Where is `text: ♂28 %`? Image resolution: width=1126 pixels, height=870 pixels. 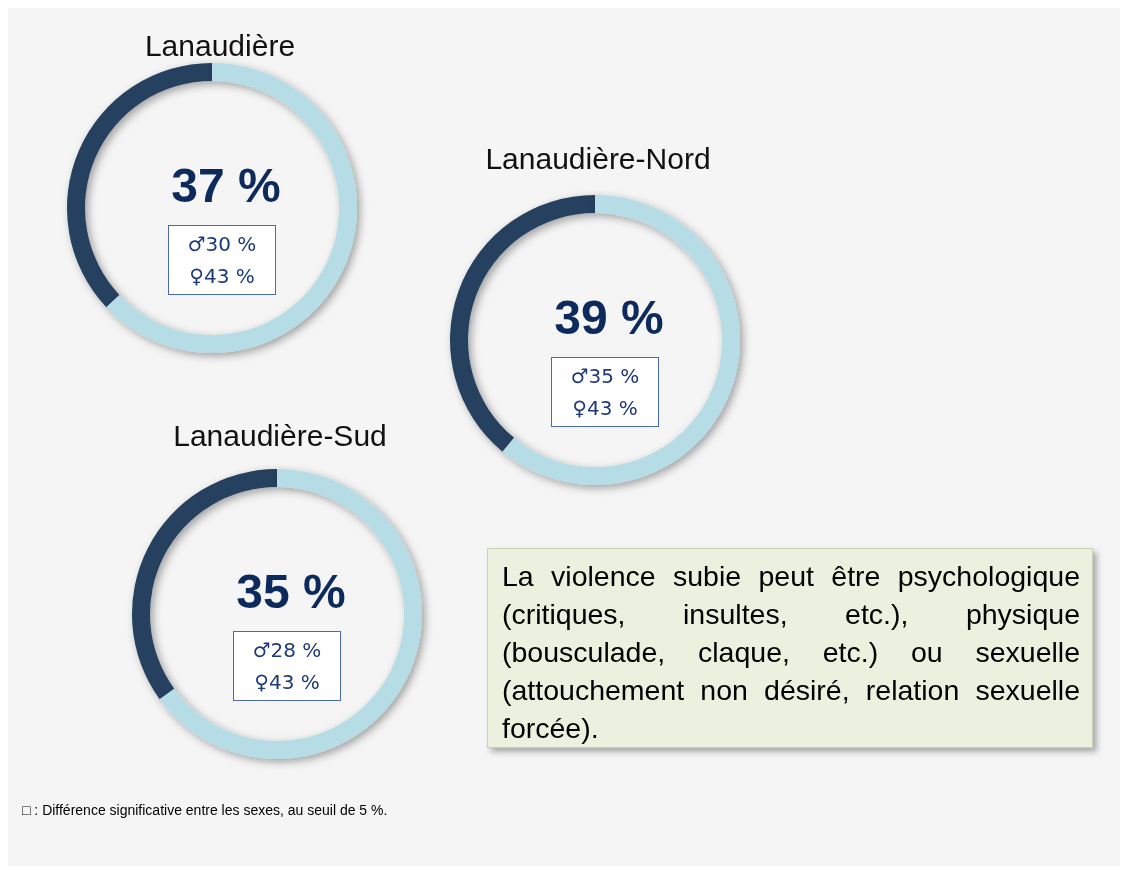 text: ♂28 % is located at coordinates (287, 650).